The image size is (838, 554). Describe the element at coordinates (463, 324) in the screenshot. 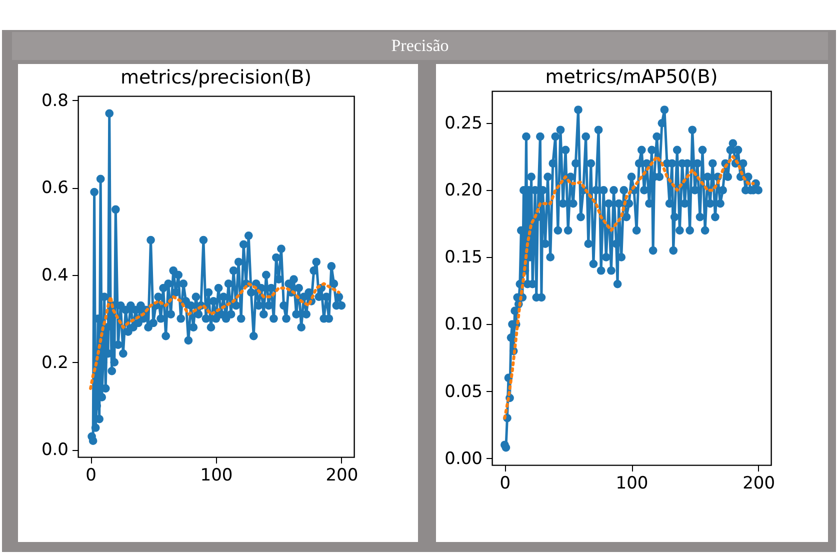

I see `y-tick-label: 0.10` at that location.